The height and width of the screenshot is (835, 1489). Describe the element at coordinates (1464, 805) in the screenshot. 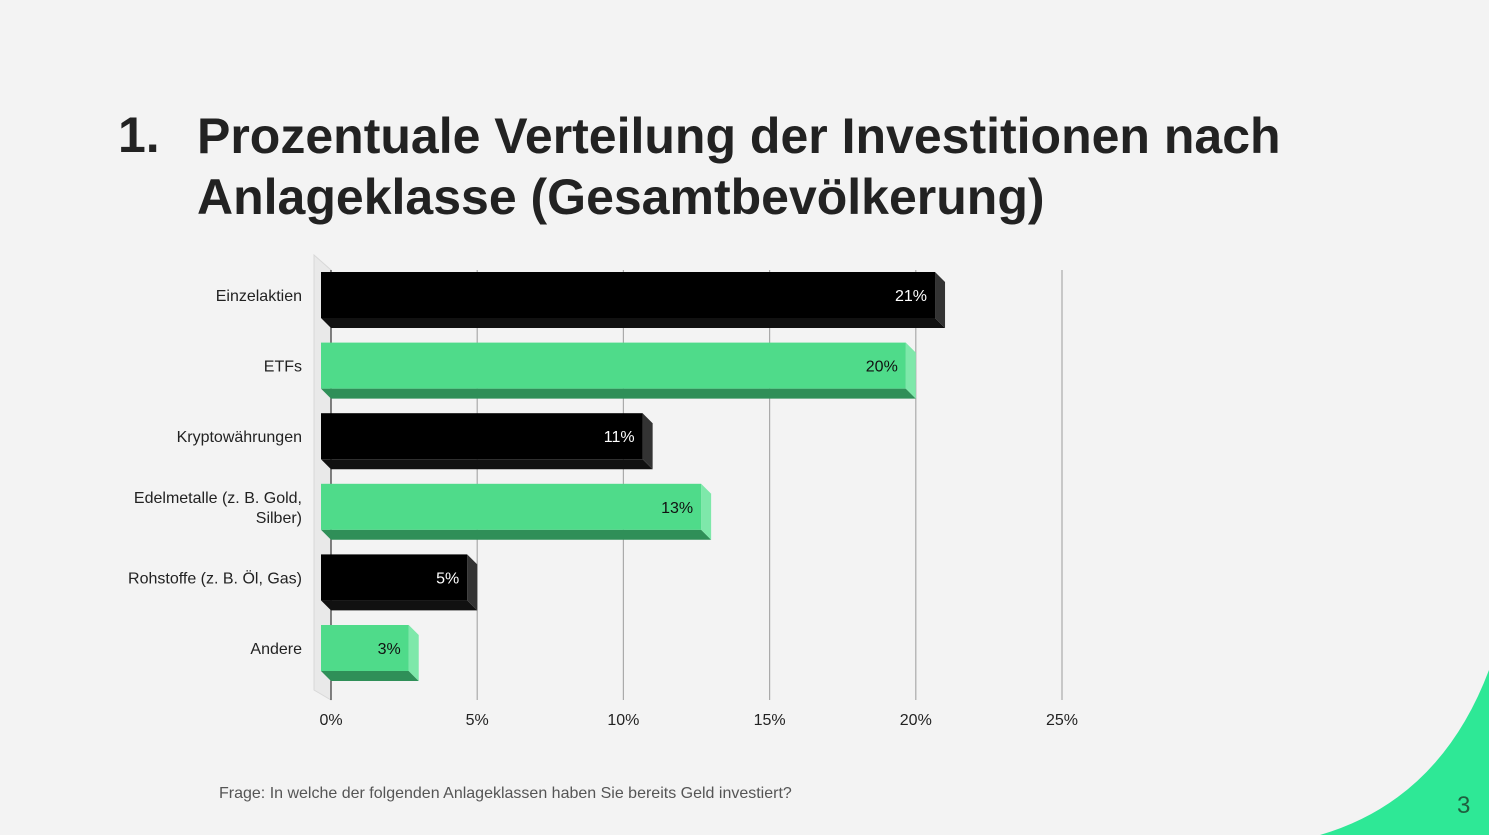

I see `page-number: 3` at that location.